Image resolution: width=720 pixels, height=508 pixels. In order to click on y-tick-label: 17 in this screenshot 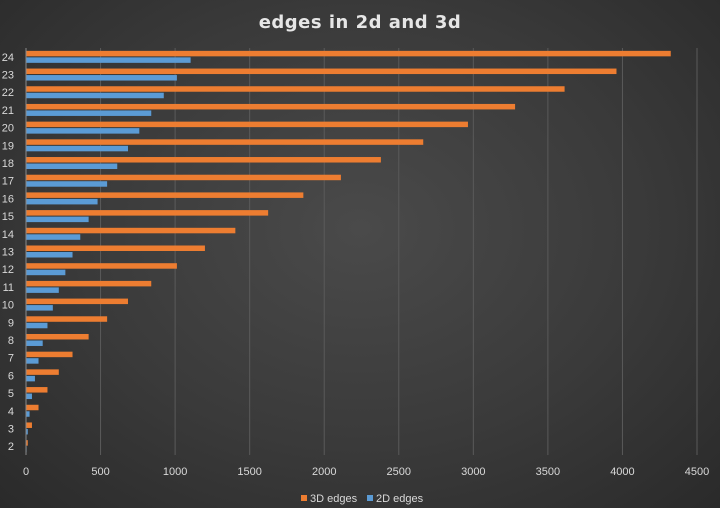, I will do `click(8, 182)`.